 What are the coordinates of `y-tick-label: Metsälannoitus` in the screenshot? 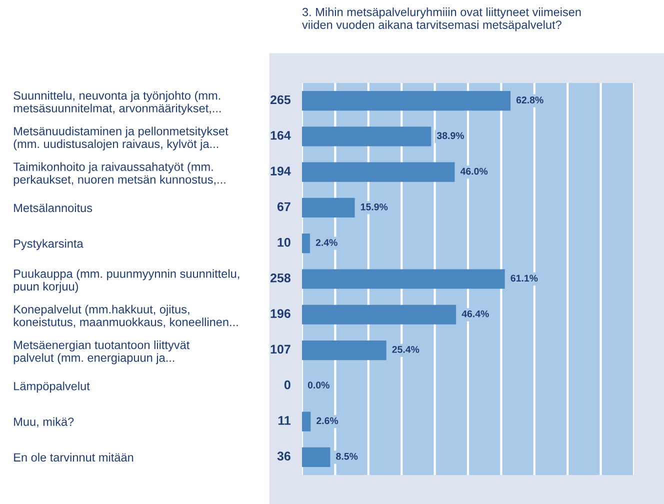 It's located at (53, 207).